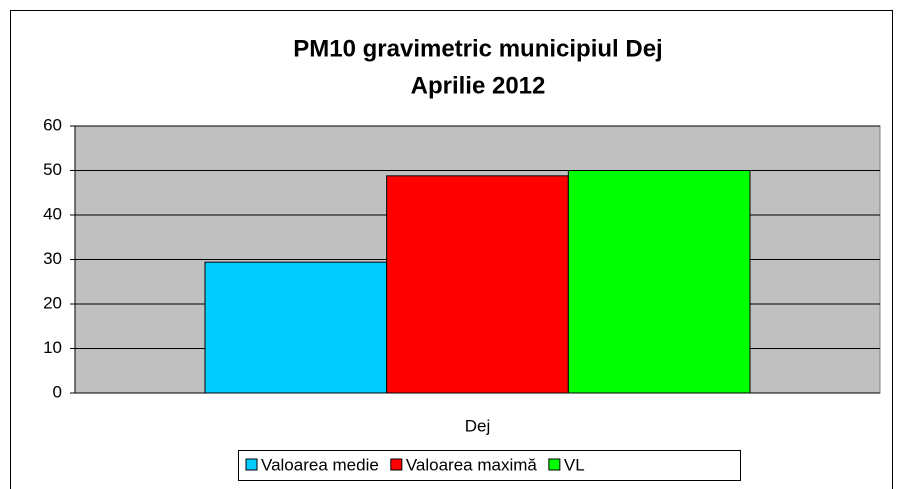 This screenshot has width=903, height=489. Describe the element at coordinates (478, 425) in the screenshot. I see `x-tick-label: Dej` at that location.